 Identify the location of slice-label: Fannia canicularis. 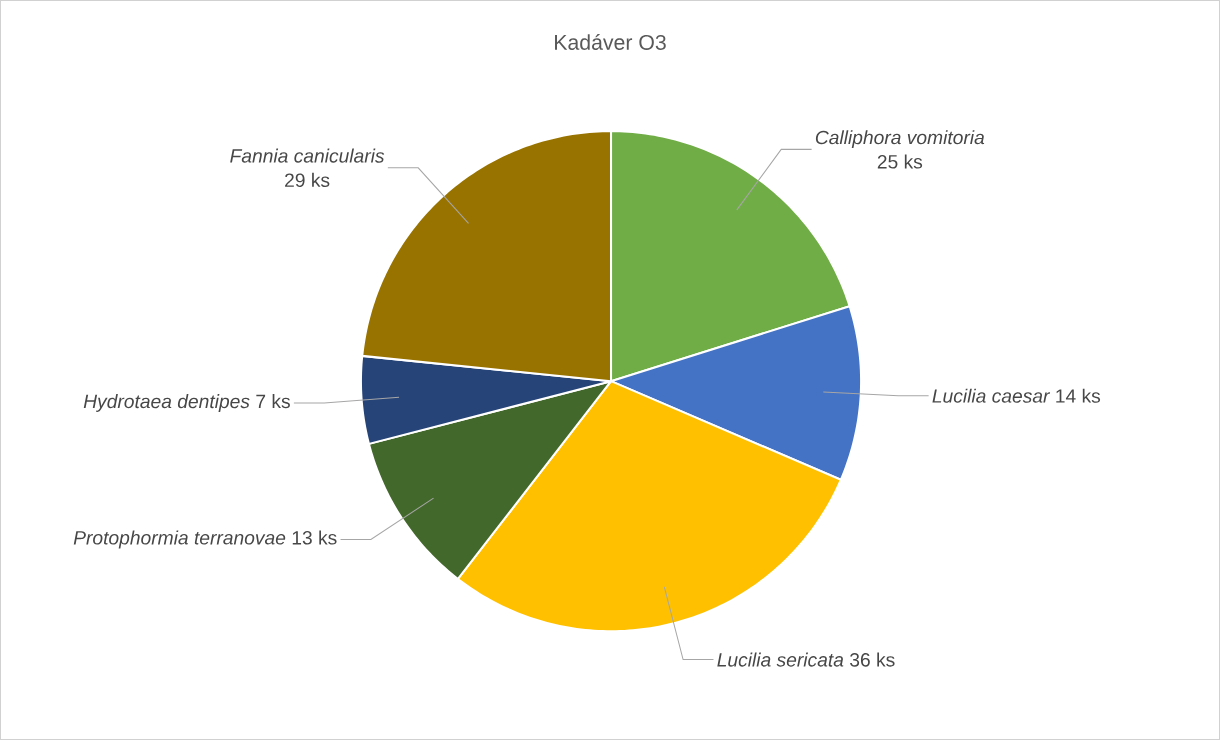
(307, 155).